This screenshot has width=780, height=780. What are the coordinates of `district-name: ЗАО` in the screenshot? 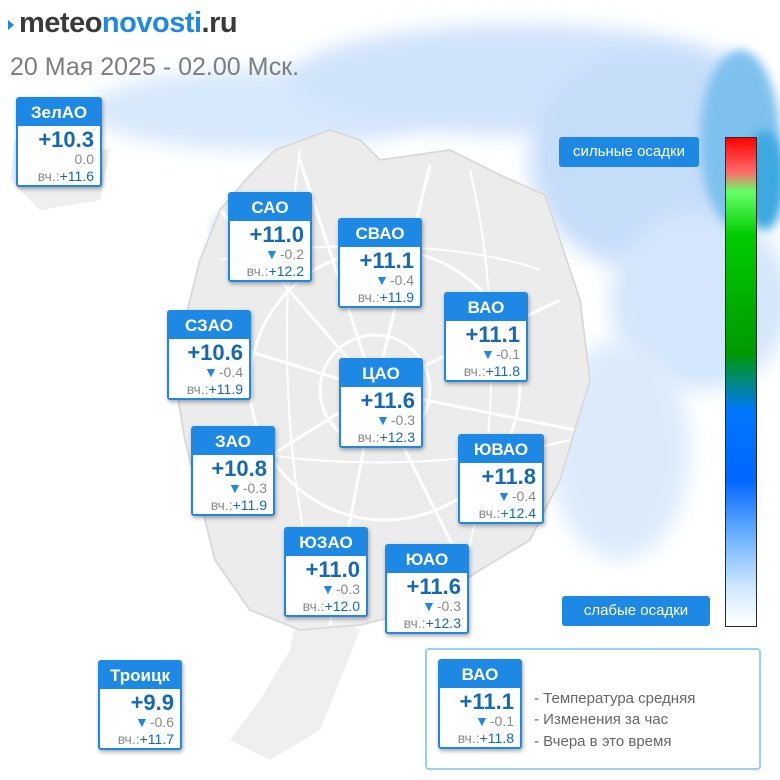 It's located at (233, 441).